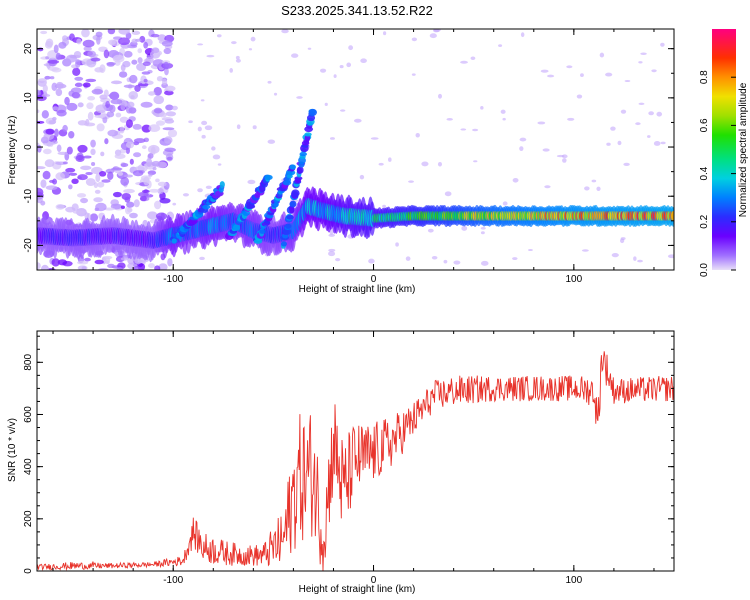 The height and width of the screenshot is (600, 750). What do you see at coordinates (704, 270) in the screenshot?
I see `colorbar-tick-label: 0.0` at bounding box center [704, 270].